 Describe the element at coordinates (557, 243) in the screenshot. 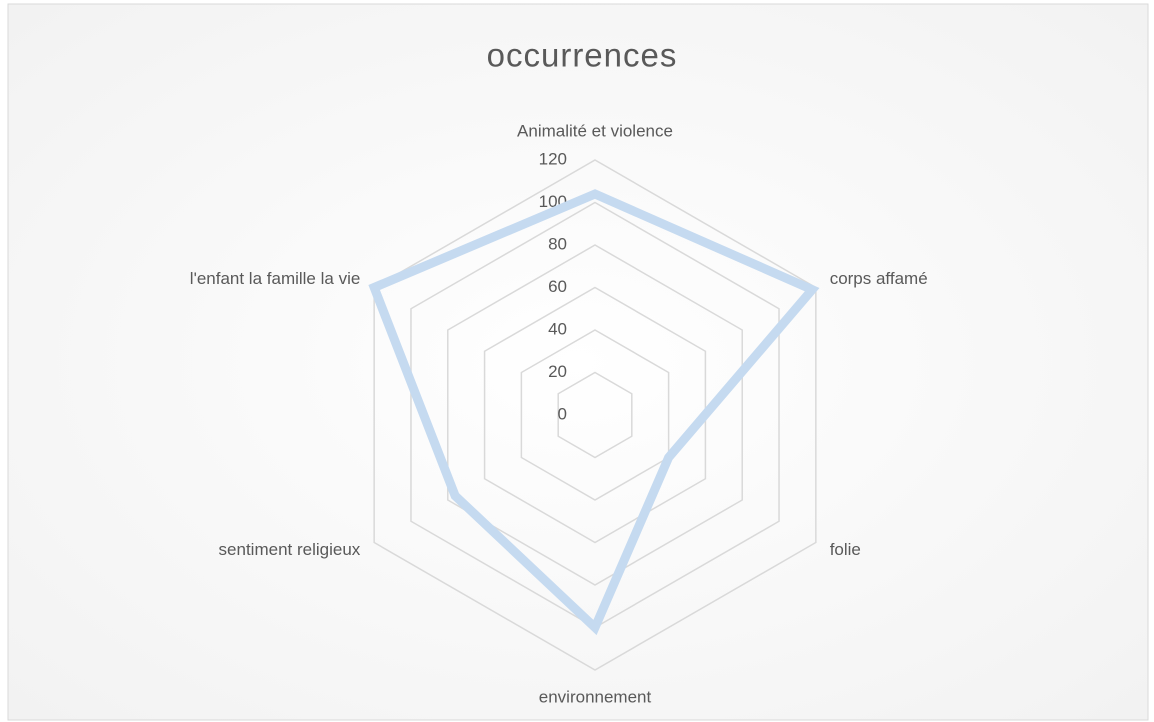

I see `r-tick-label: 80` at that location.